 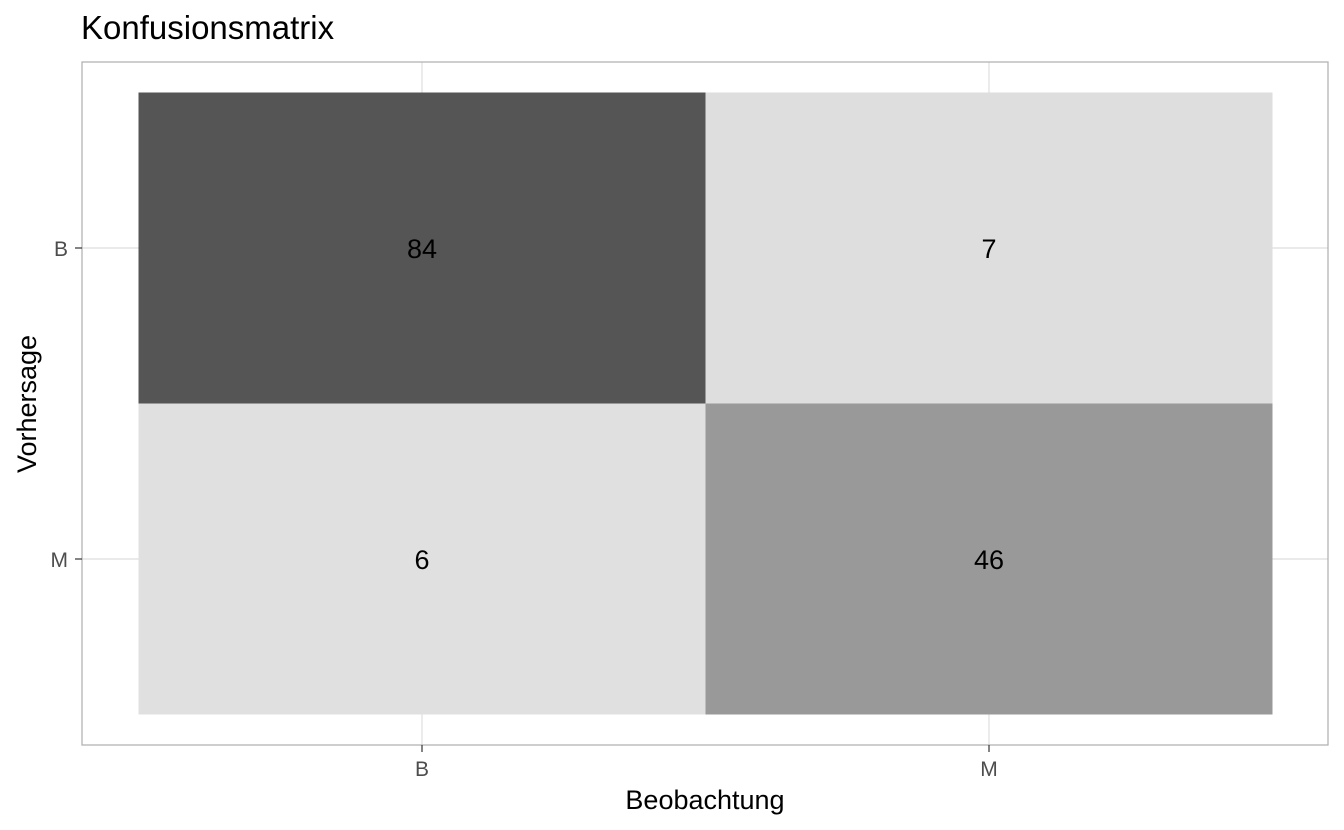 What do you see at coordinates (989, 769) in the screenshot?
I see `x-tick-label-M: M` at bounding box center [989, 769].